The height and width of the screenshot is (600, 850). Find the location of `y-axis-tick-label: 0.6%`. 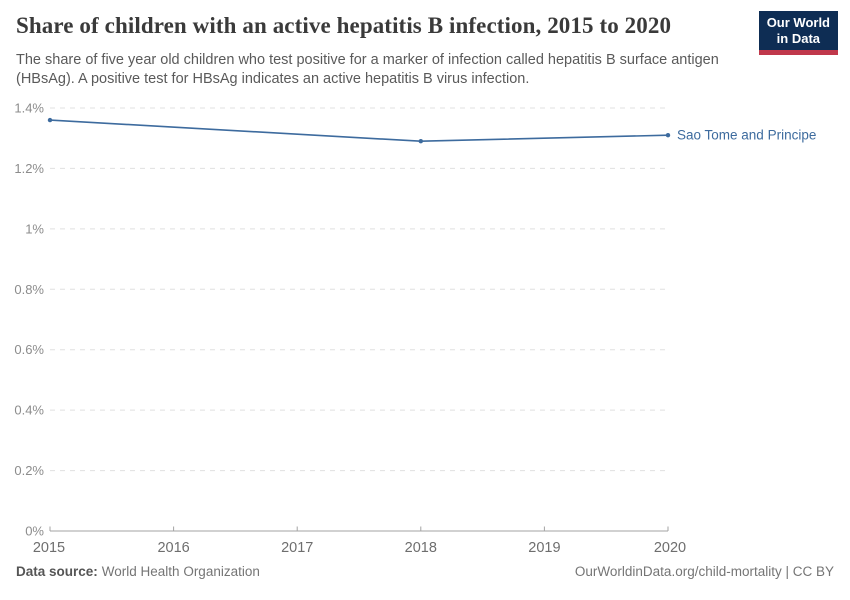

y-axis-tick-label: 0.6% is located at coordinates (29, 349).